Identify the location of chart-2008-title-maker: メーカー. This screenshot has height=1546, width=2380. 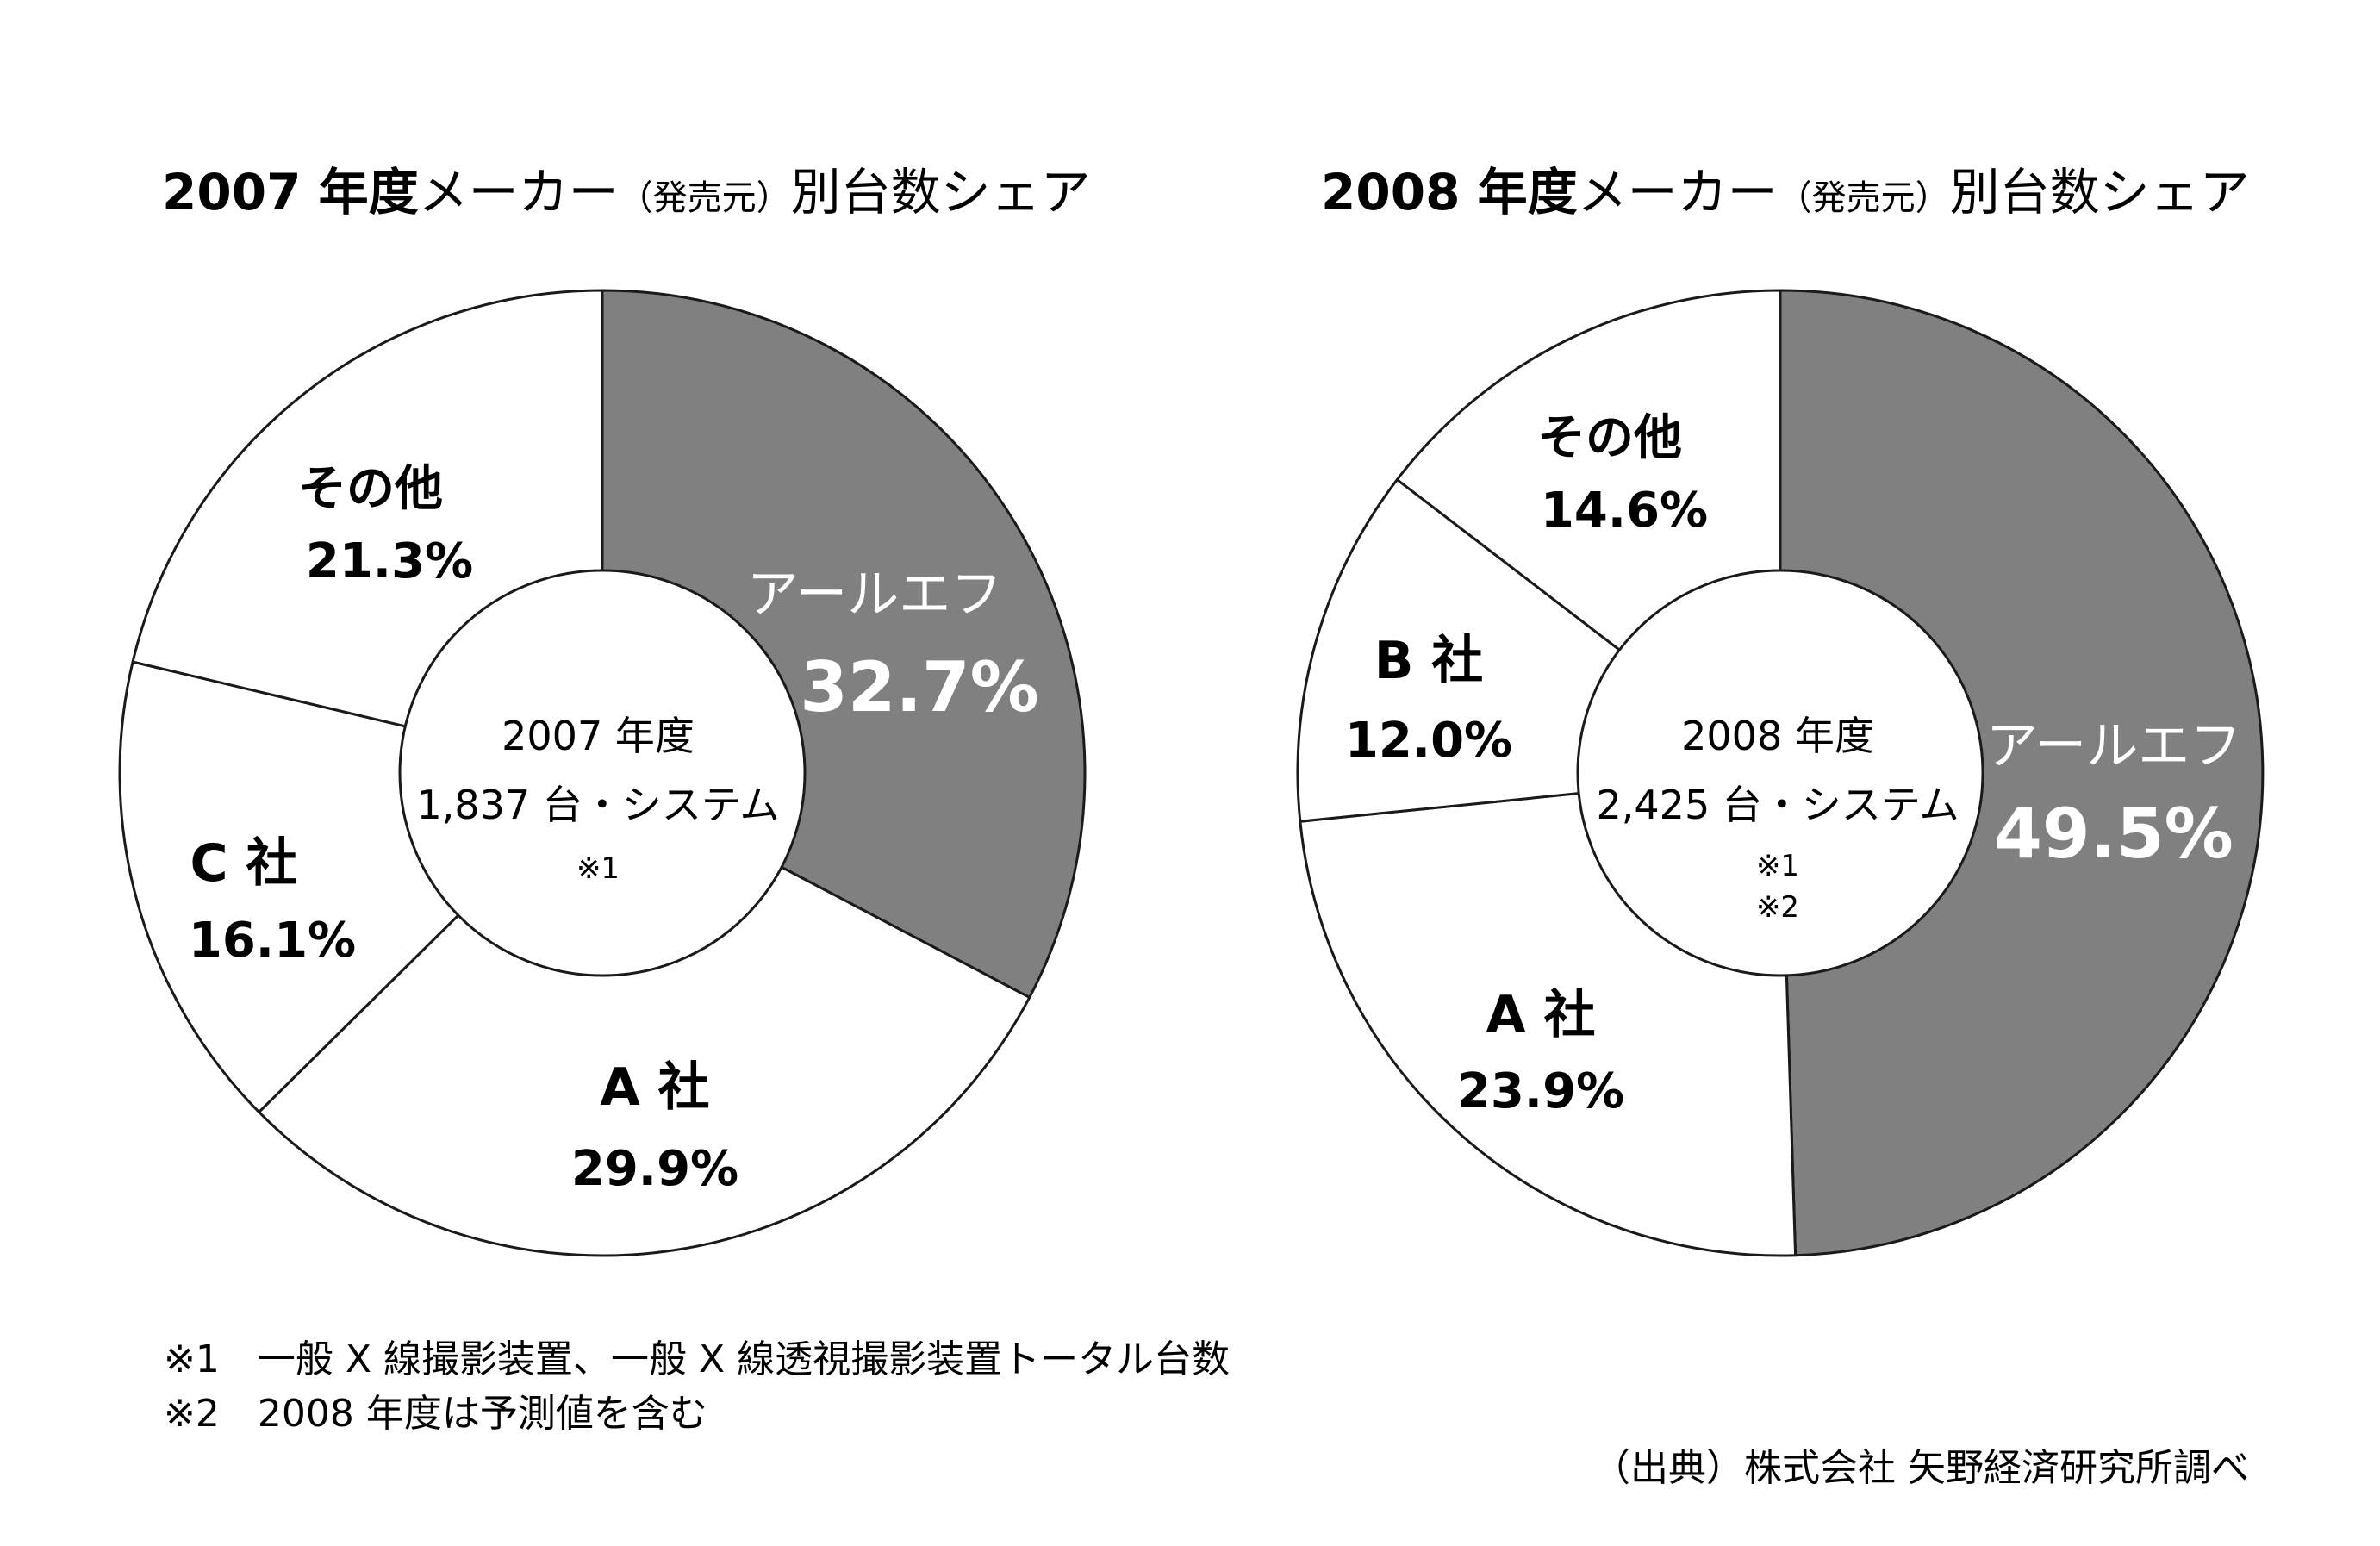
(1678, 192).